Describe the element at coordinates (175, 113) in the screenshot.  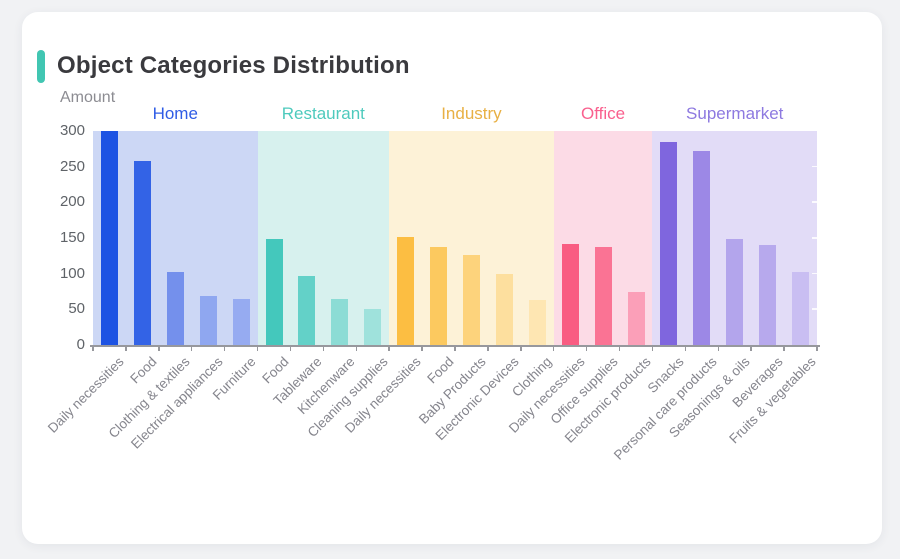
I see `group-label-home: Home` at that location.